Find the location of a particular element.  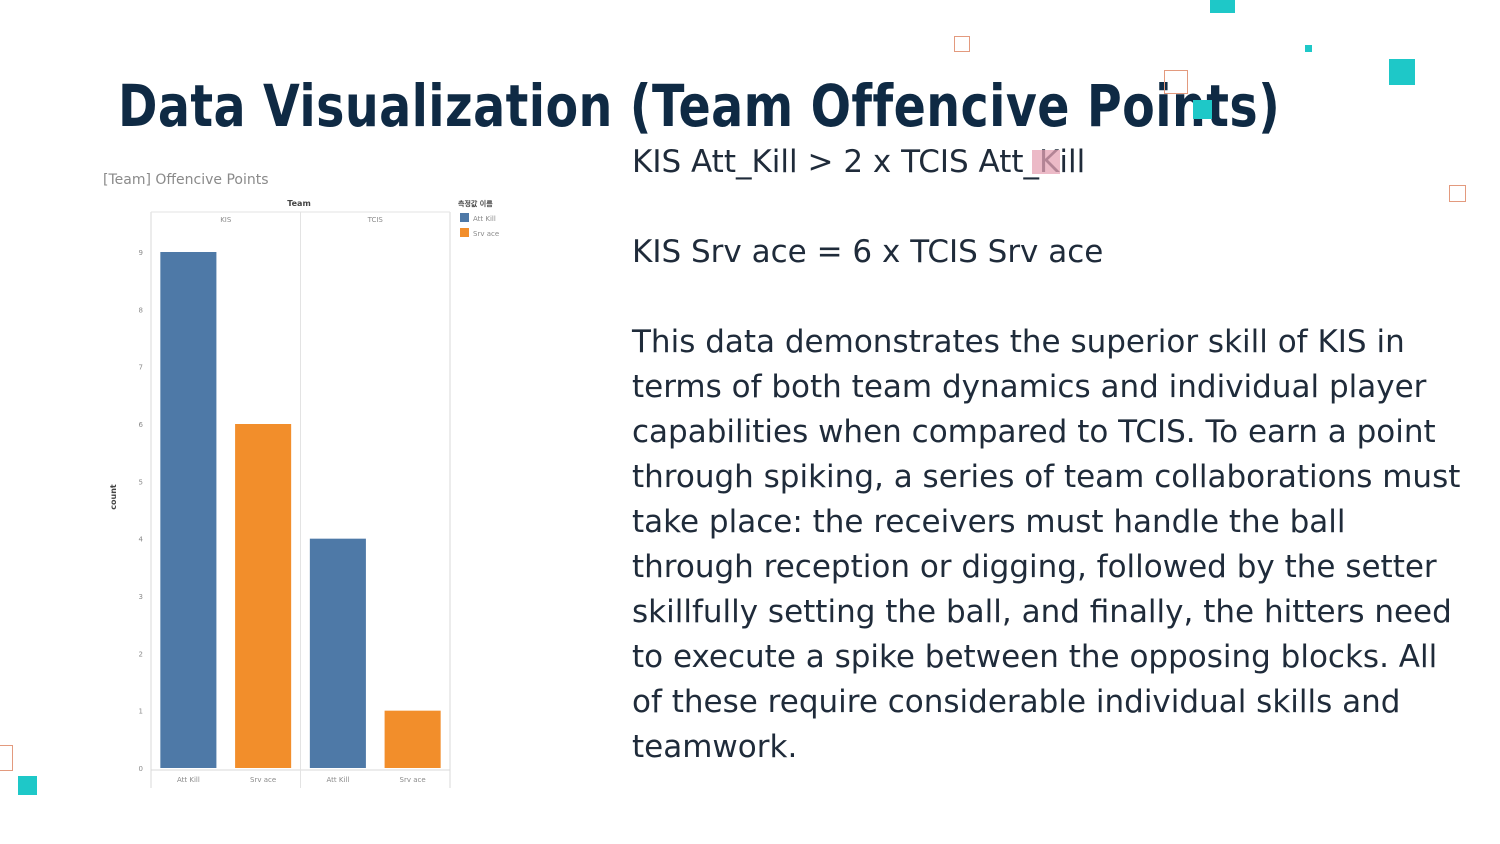

y-tick-label: 8 is located at coordinates (141, 310).